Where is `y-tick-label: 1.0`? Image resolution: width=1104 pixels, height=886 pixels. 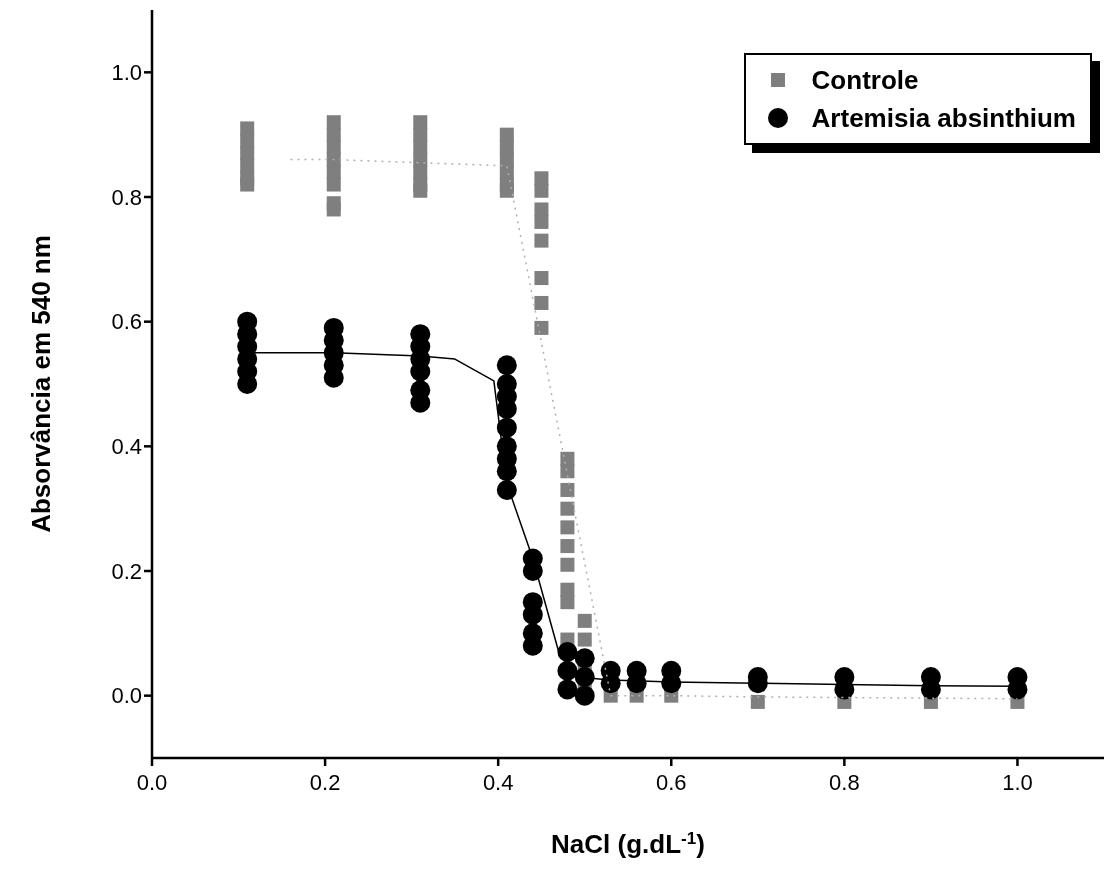 y-tick-label: 1.0 is located at coordinates (126, 73).